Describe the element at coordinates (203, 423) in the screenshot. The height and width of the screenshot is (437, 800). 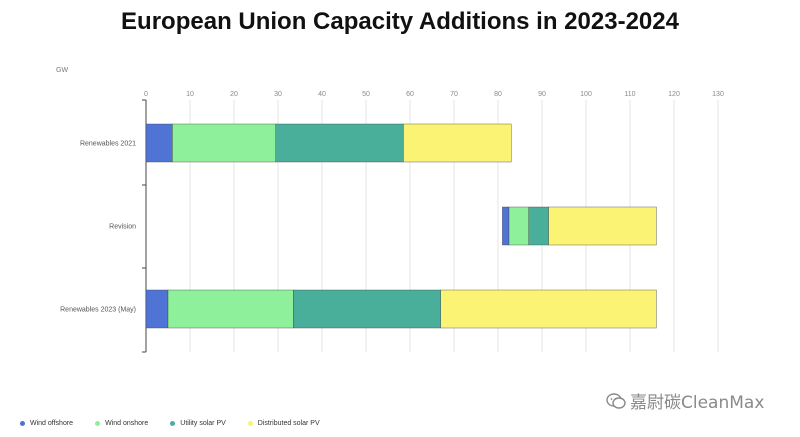
I see `legend-label: Utility solar PV` at that location.